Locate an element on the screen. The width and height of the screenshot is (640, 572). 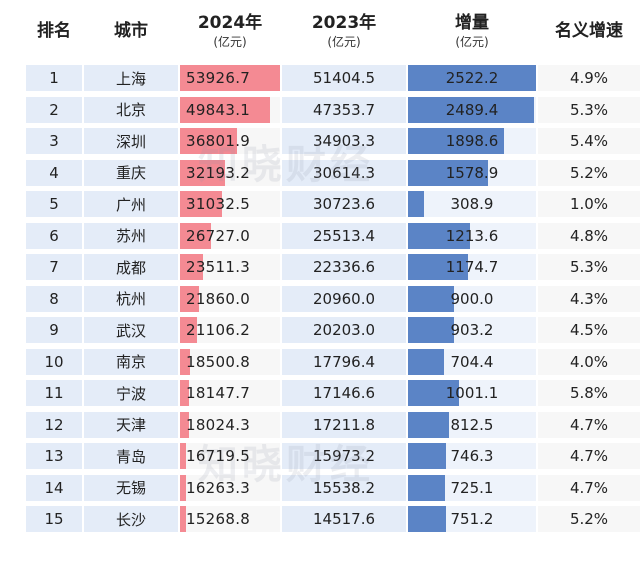
rank-cell: 11 is located at coordinates (54, 393).